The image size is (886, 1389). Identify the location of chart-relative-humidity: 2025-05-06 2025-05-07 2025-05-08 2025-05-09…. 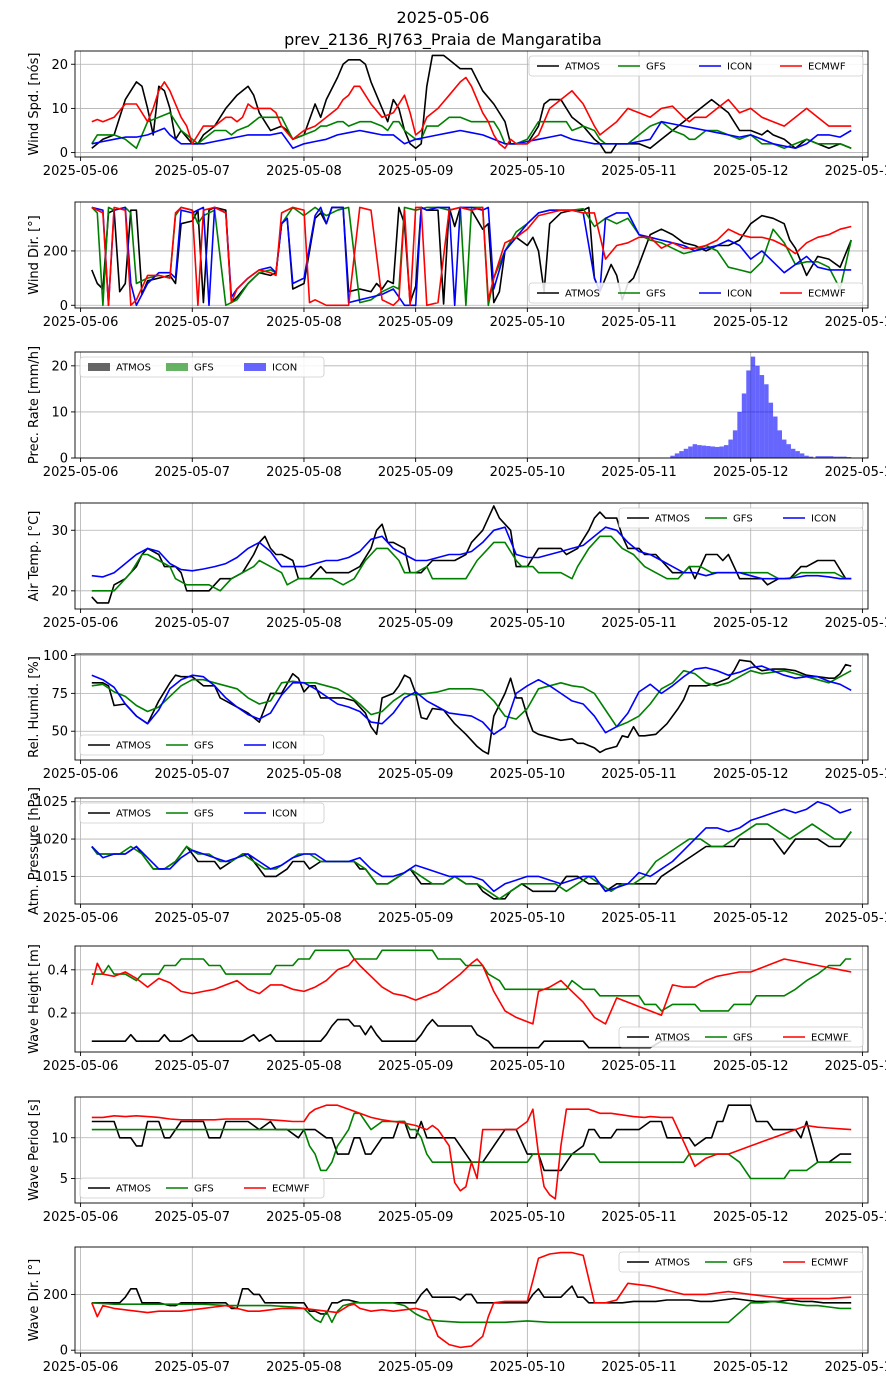
(456, 715).